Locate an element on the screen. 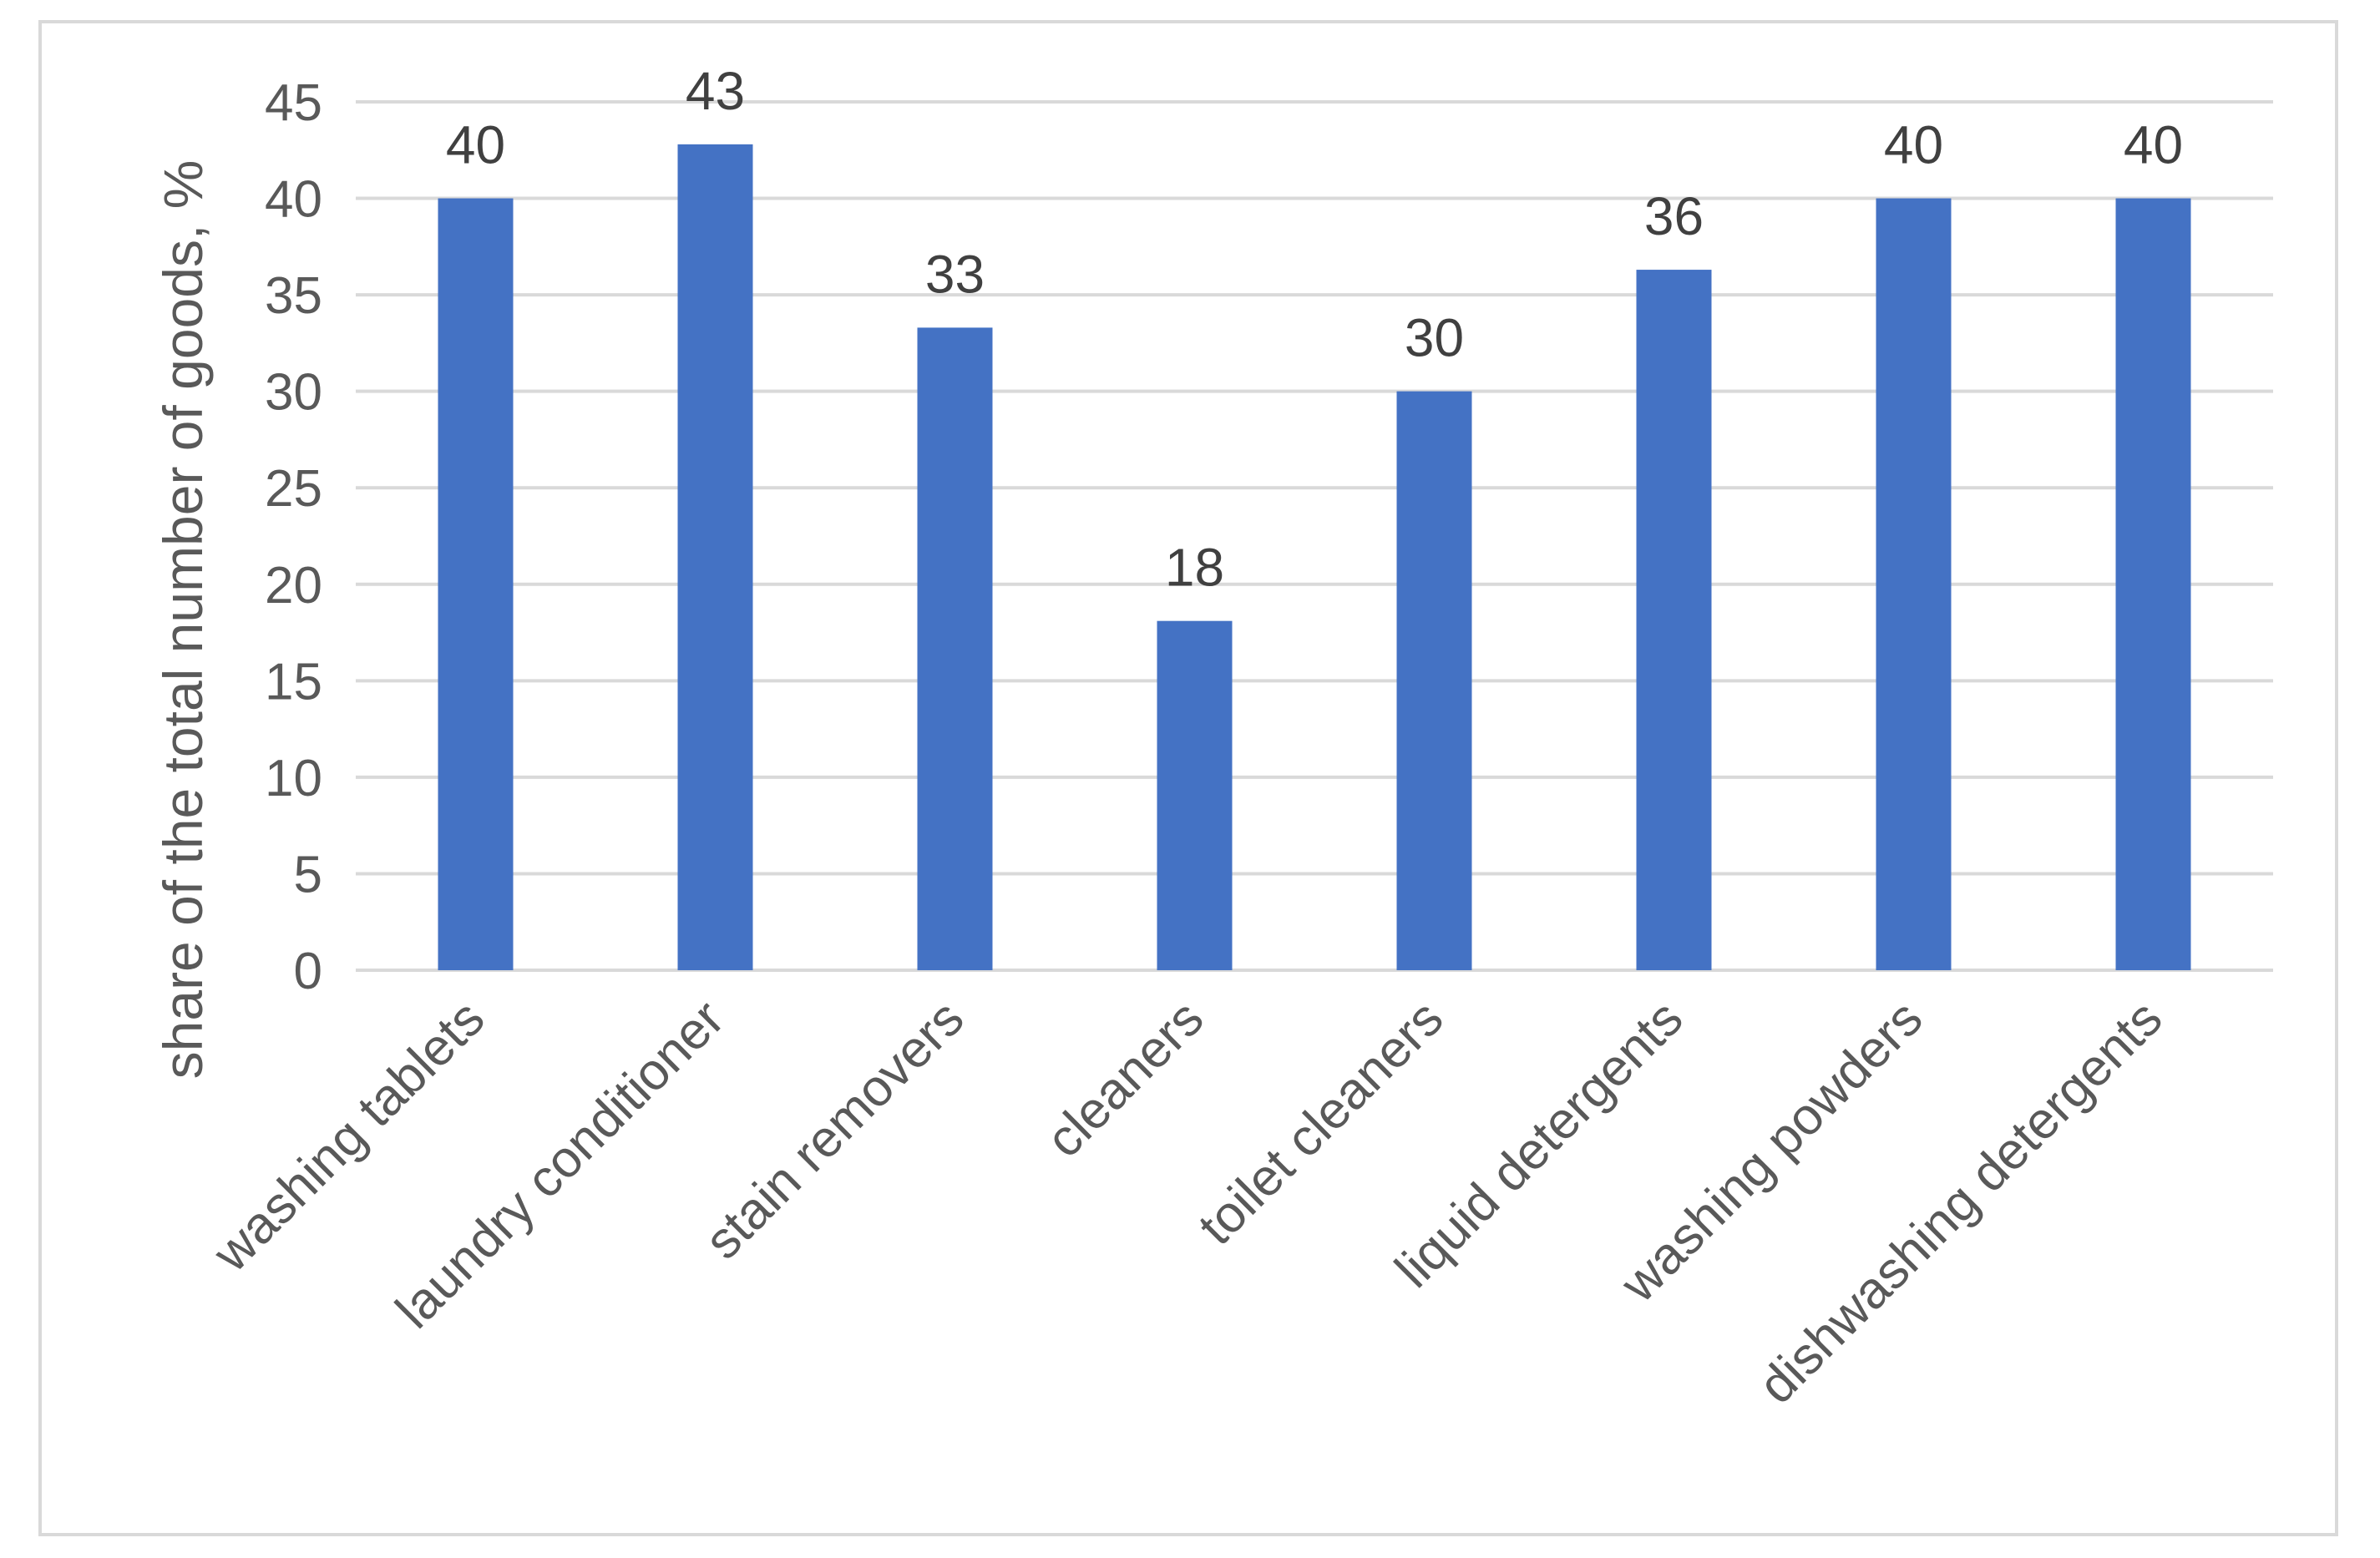 The image size is (2380, 1558). y-tick-label: 30 is located at coordinates (293, 393).